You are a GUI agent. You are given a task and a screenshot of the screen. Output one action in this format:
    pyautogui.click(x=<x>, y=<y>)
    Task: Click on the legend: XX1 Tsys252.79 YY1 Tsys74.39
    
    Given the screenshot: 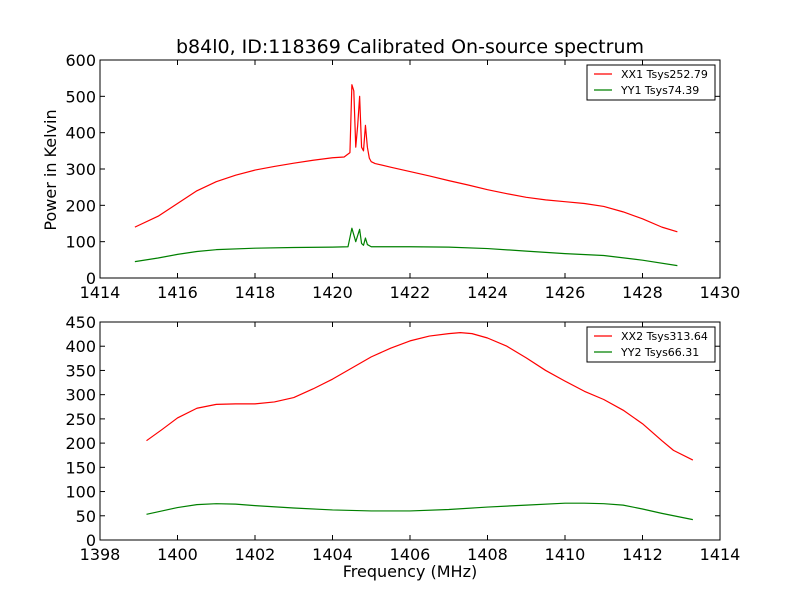 What is the action you would take?
    pyautogui.click(x=651, y=82)
    